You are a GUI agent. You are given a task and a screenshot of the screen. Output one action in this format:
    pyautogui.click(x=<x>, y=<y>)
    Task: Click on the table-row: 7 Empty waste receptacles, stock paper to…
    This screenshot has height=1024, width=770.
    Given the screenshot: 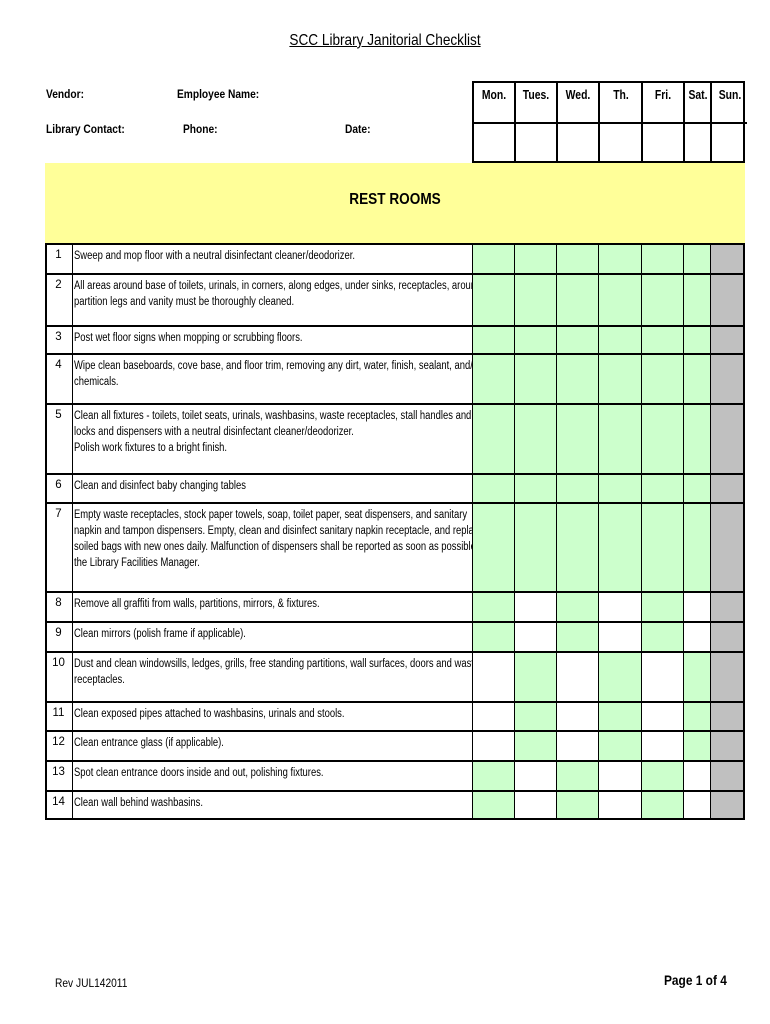 What is the action you would take?
    pyautogui.click(x=395, y=546)
    